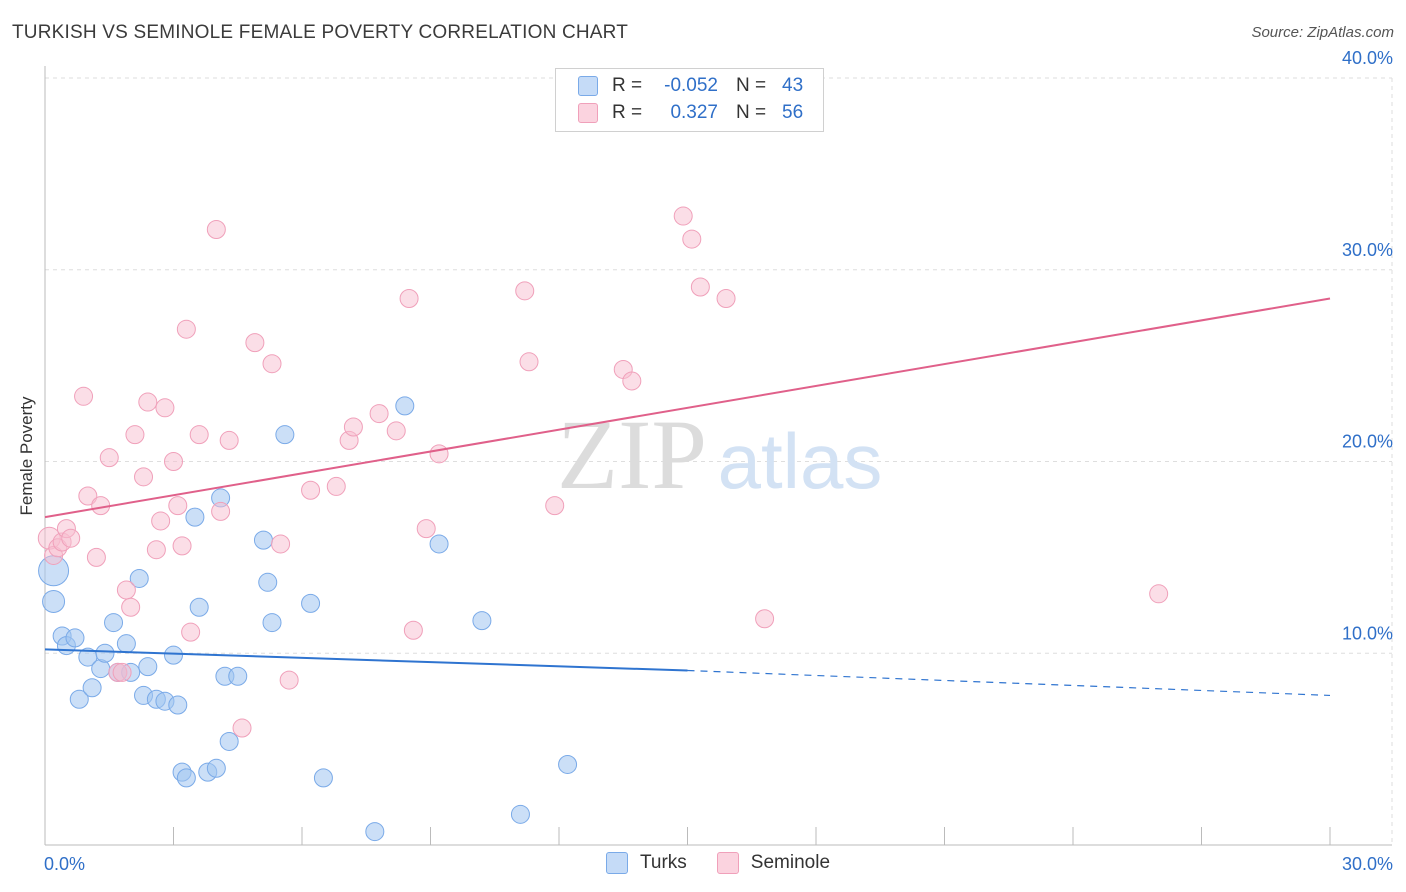 The width and height of the screenshot is (1406, 892). Describe the element at coordinates (1322, 32) in the screenshot. I see `source-label: Source: ZipAtlas.com` at that location.